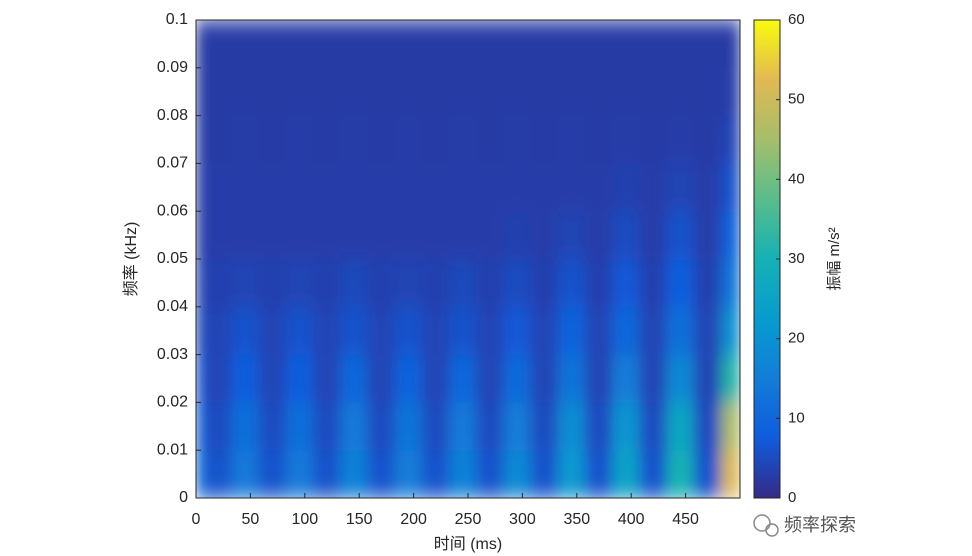  I want to click on x-tick-label: 50, so click(251, 519).